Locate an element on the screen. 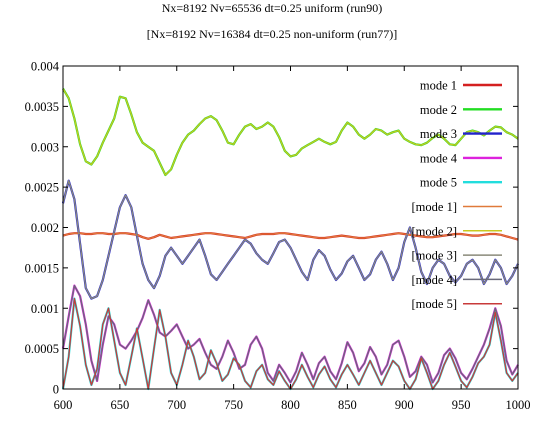 The width and height of the screenshot is (538, 437). x-tick-label: 650 is located at coordinates (120, 405).